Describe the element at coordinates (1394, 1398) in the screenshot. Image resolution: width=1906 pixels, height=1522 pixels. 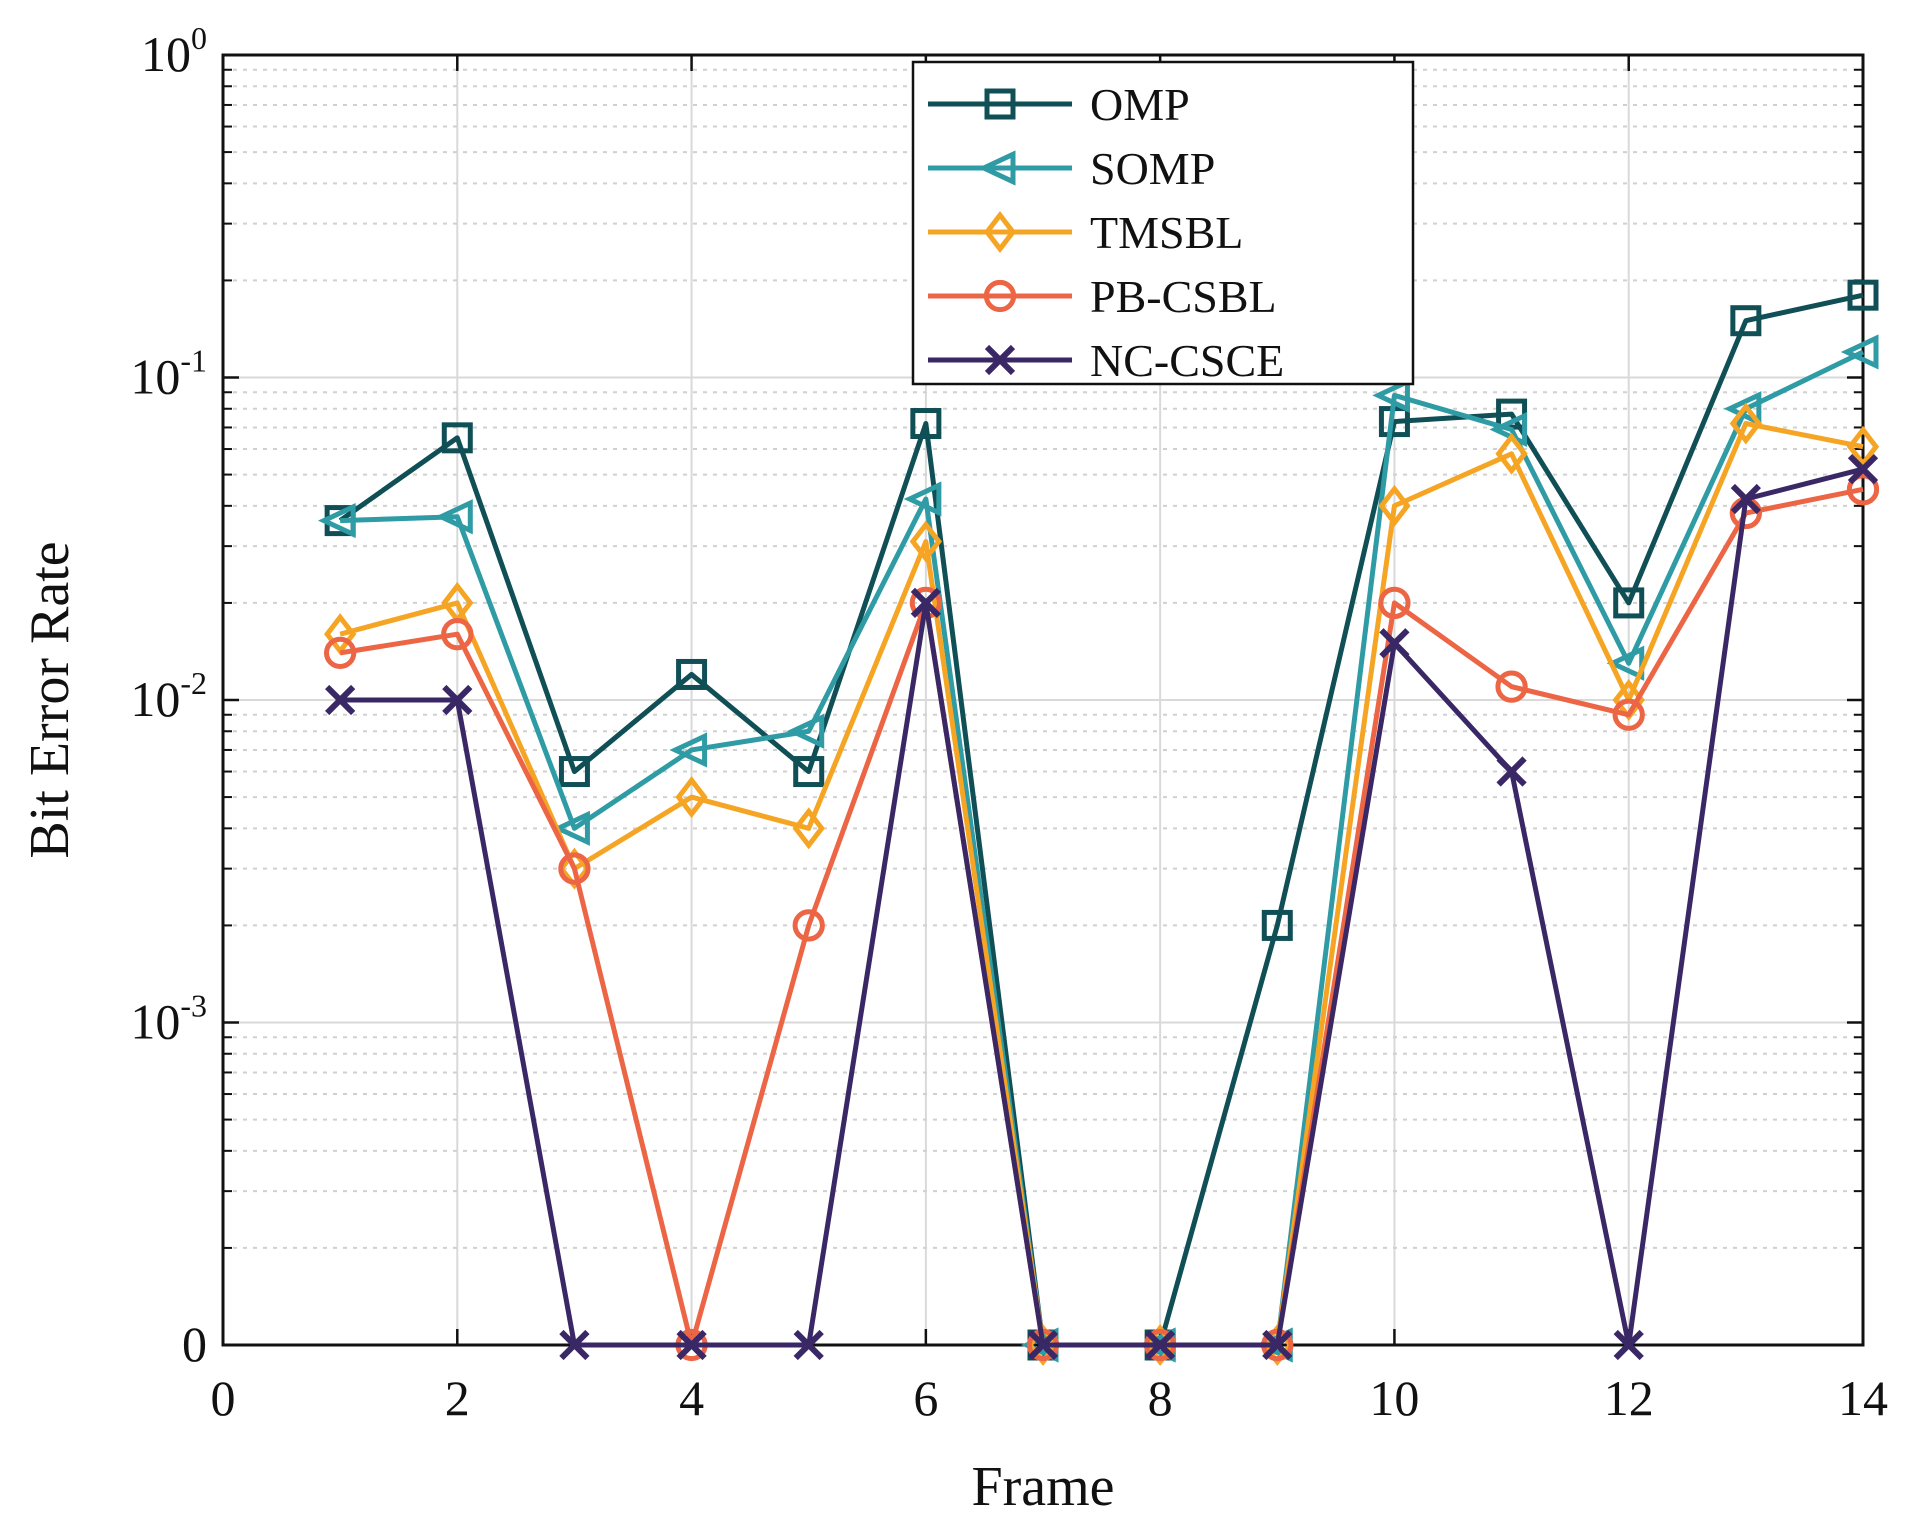
I see `x-tick-label: 10` at that location.